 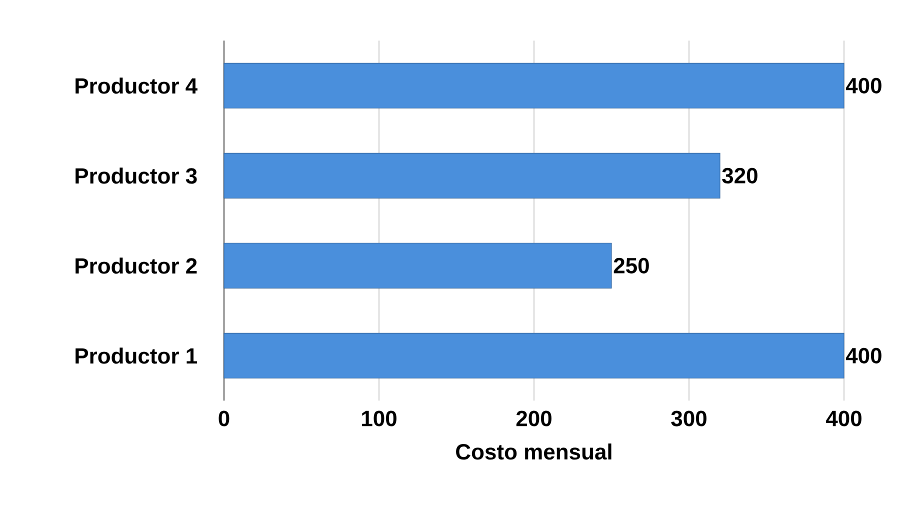 I want to click on x-tick-label: 300, so click(x=688, y=418).